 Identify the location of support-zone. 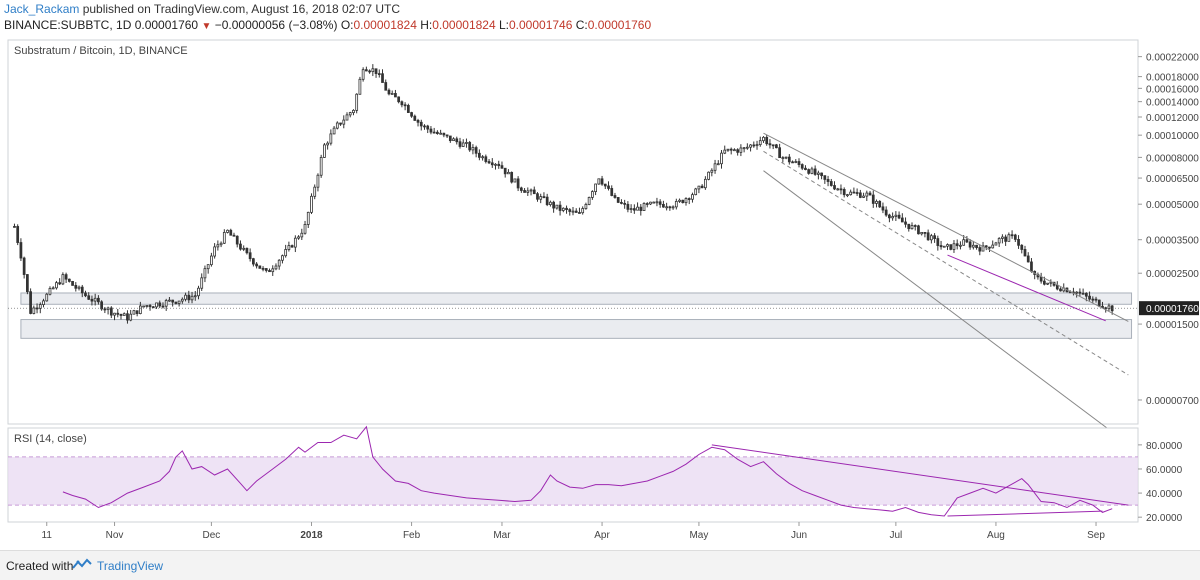
(576, 329).